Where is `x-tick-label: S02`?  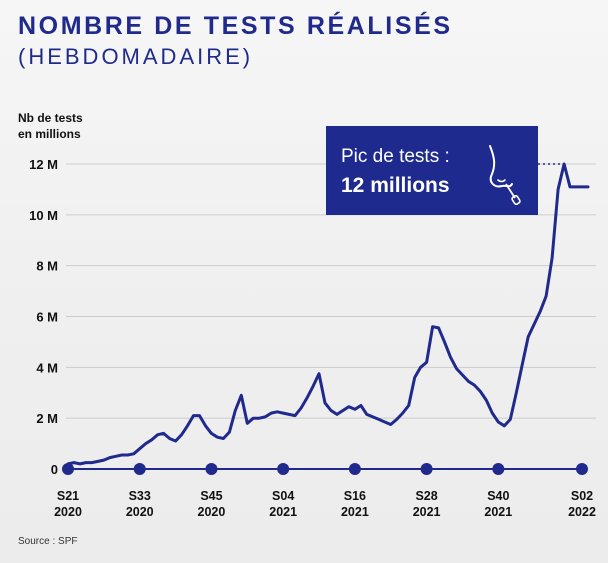
x-tick-label: S02 is located at coordinates (582, 496).